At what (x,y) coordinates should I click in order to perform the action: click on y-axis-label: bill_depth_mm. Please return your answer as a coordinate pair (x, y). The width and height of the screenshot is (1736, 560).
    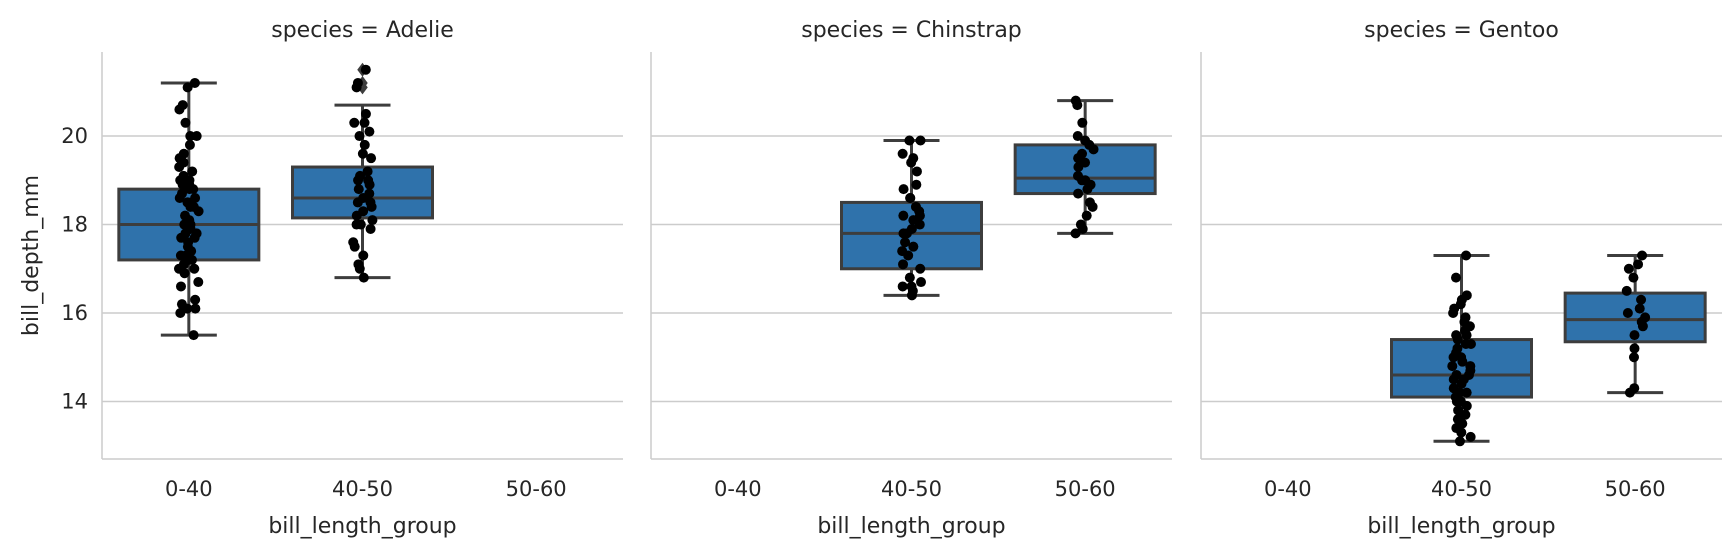
    Looking at the image, I should click on (31, 255).